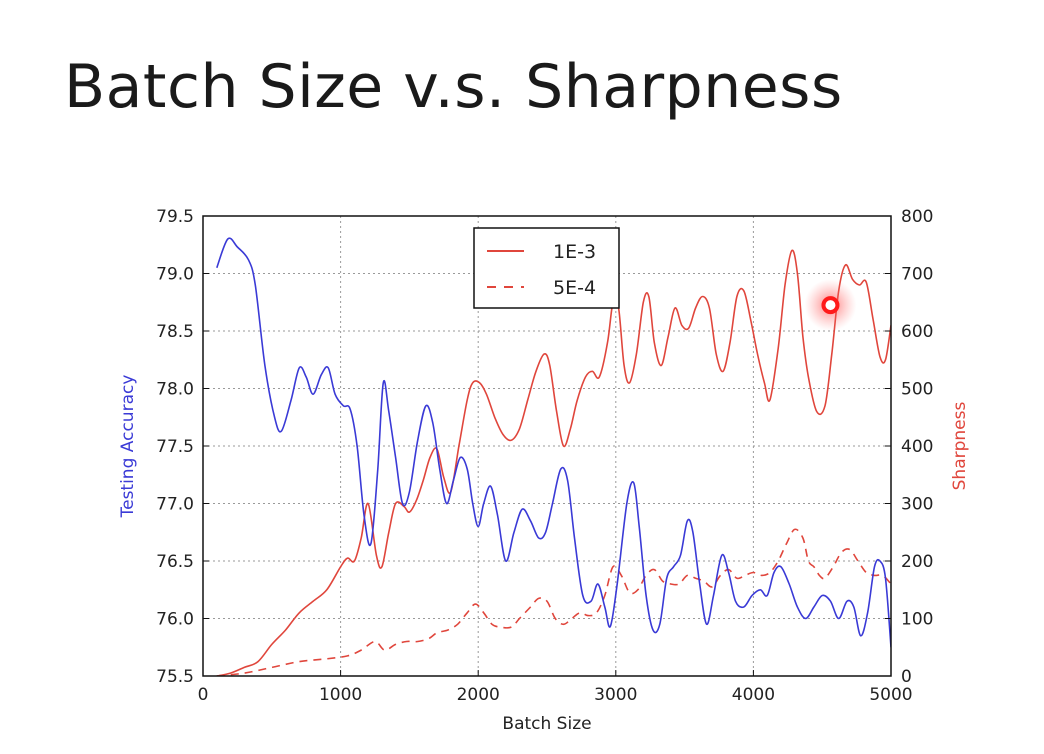 The width and height of the screenshot is (1044, 754). What do you see at coordinates (917, 275) in the screenshot?
I see `right-tick-label: 700` at bounding box center [917, 275].